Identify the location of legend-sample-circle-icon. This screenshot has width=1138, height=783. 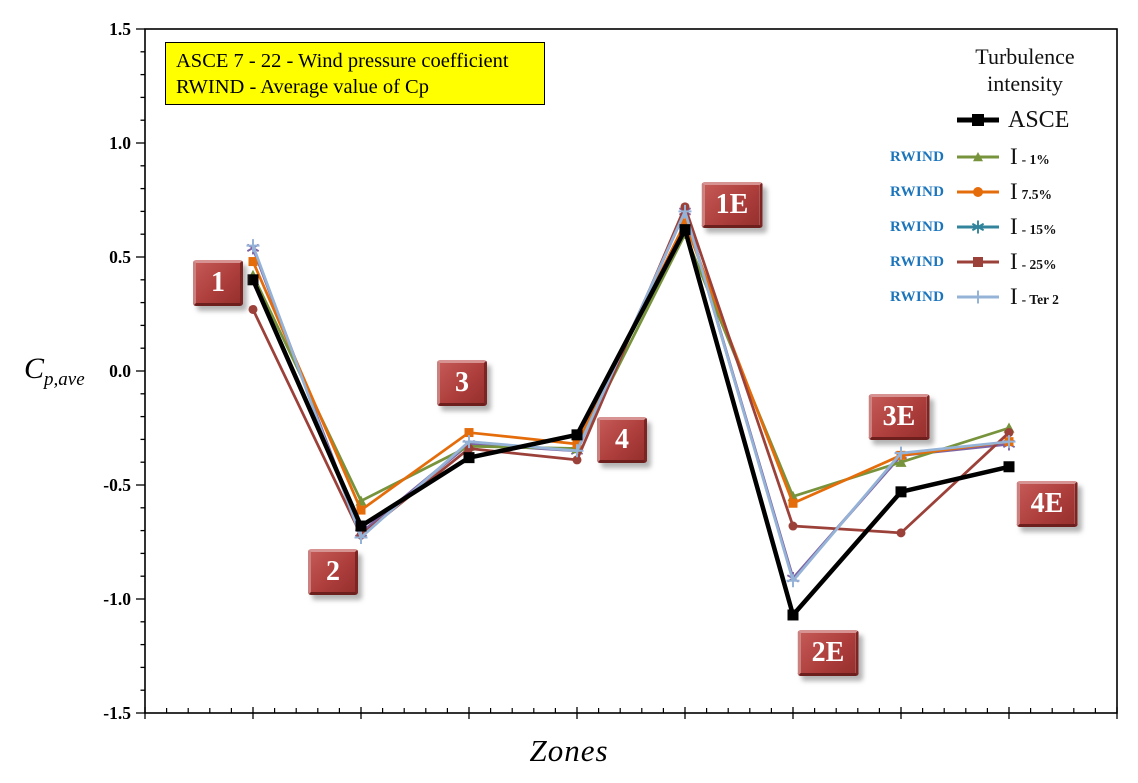
(978, 192).